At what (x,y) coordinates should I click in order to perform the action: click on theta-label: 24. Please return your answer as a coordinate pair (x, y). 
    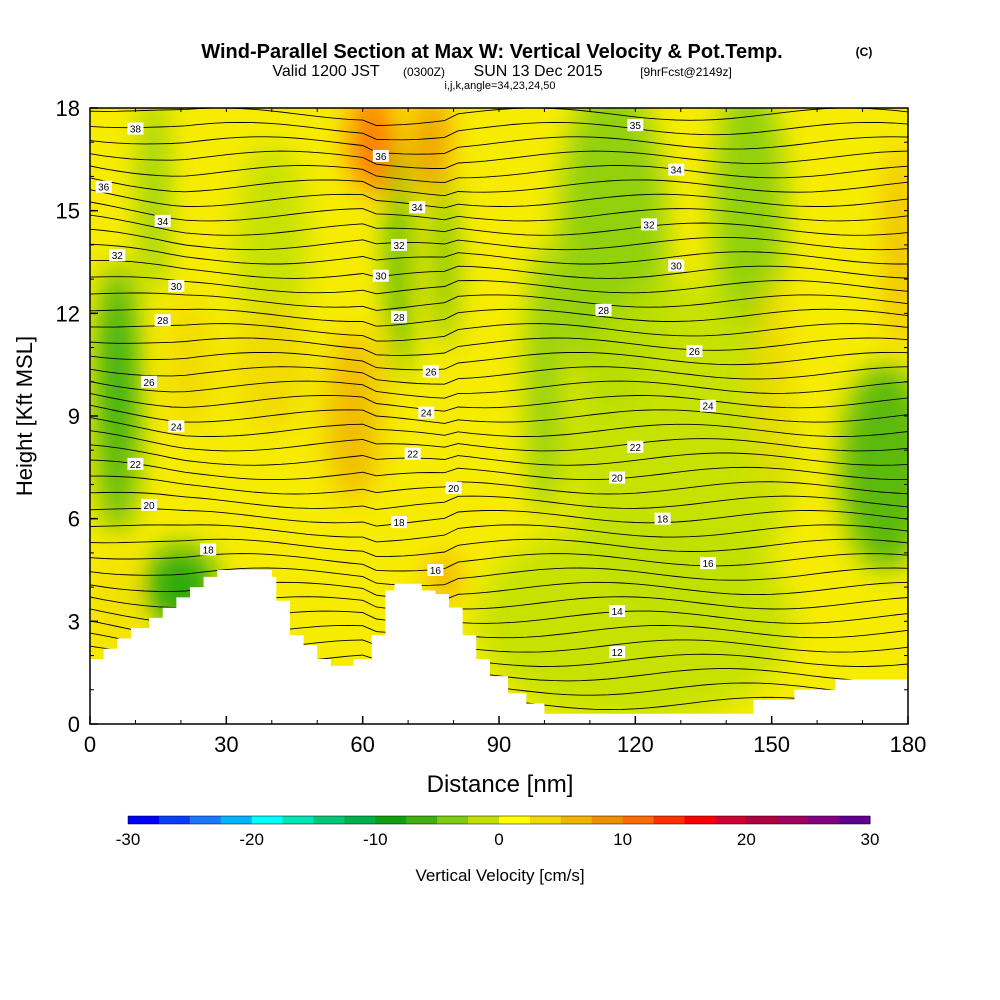
    Looking at the image, I should click on (708, 406).